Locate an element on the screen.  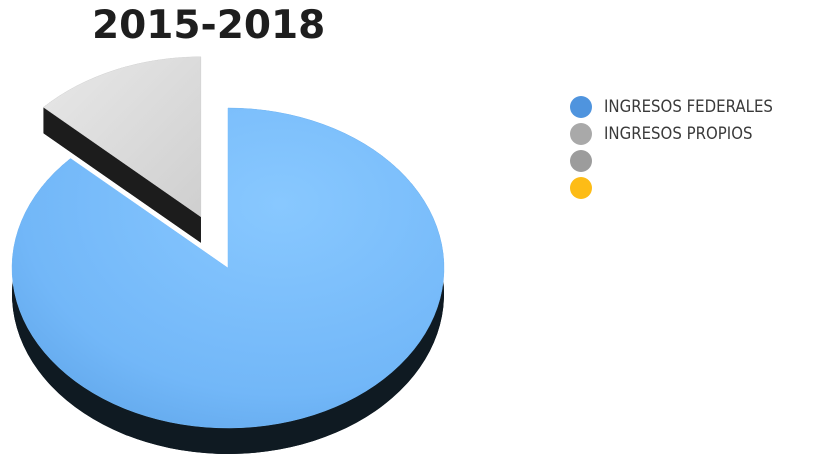
legend-item-unlabeled-yellow is located at coordinates (697, 187).